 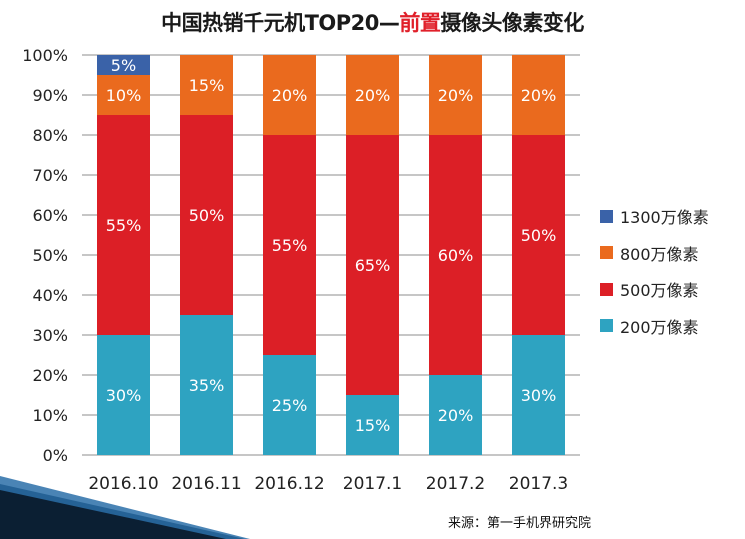 What do you see at coordinates (50, 375) in the screenshot?
I see `y-tick-label: 20%` at bounding box center [50, 375].